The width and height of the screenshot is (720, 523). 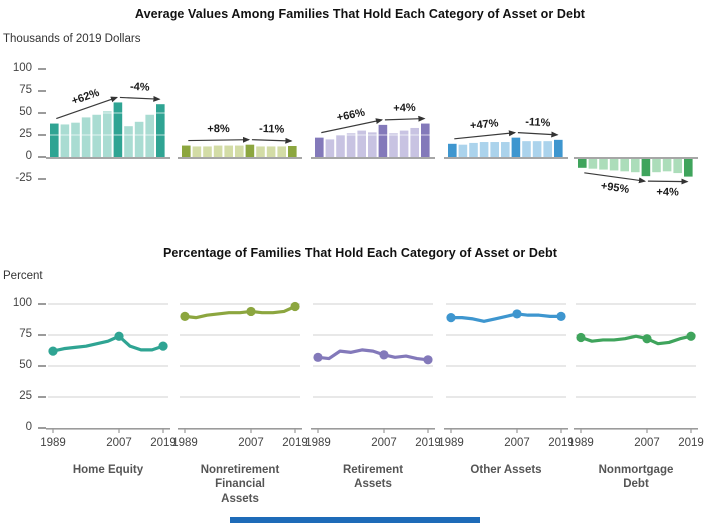 What do you see at coordinates (23, 276) in the screenshot?
I see `bottom-unit-label: Percent` at bounding box center [23, 276].